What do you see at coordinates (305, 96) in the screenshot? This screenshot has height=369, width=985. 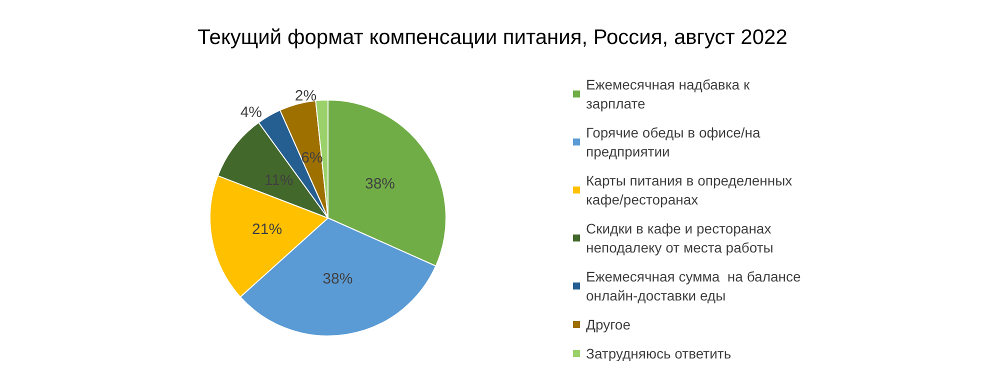 I see `data-label: 2%` at bounding box center [305, 96].